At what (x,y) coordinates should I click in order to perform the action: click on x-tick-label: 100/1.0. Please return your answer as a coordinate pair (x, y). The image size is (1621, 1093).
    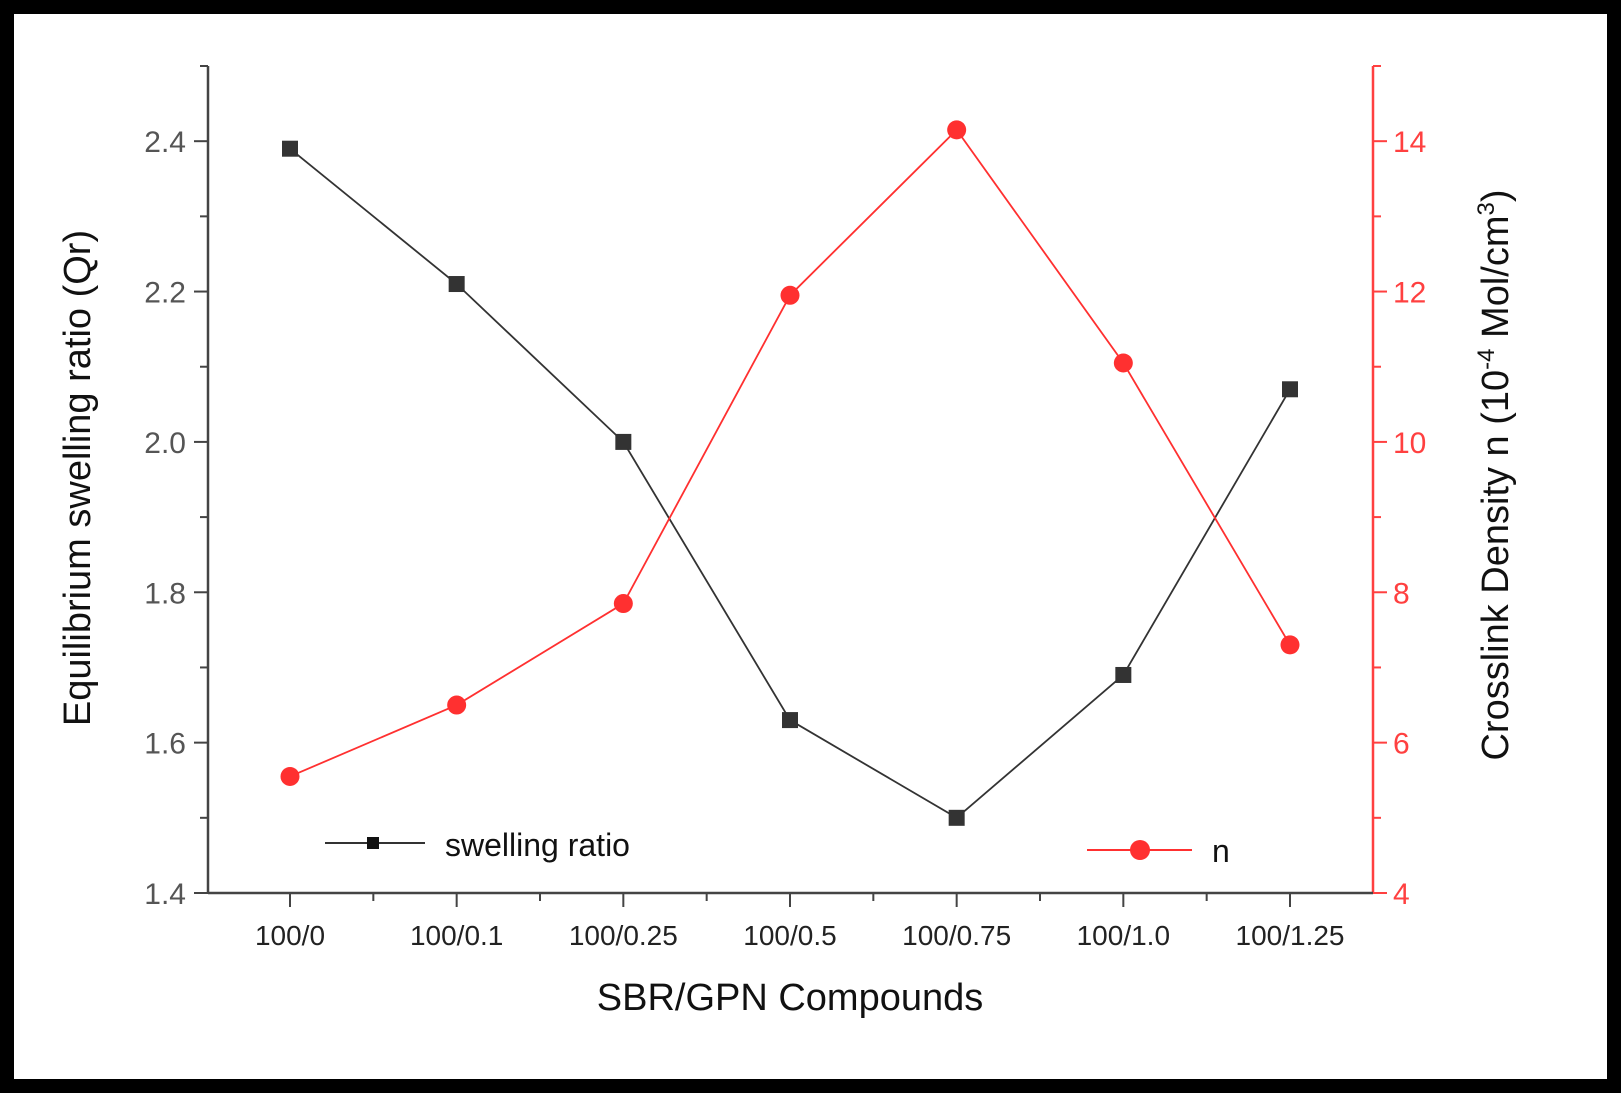
    Looking at the image, I should click on (1123, 935).